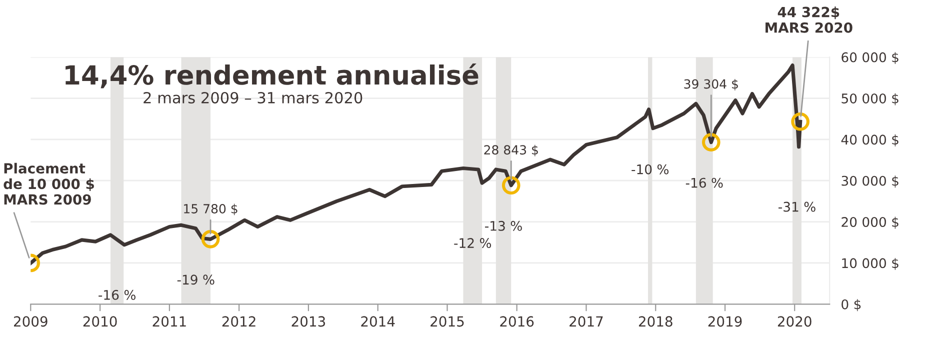 The height and width of the screenshot is (346, 929). Describe the element at coordinates (795, 321) in the screenshot. I see `x-tick-label: 2020` at that location.